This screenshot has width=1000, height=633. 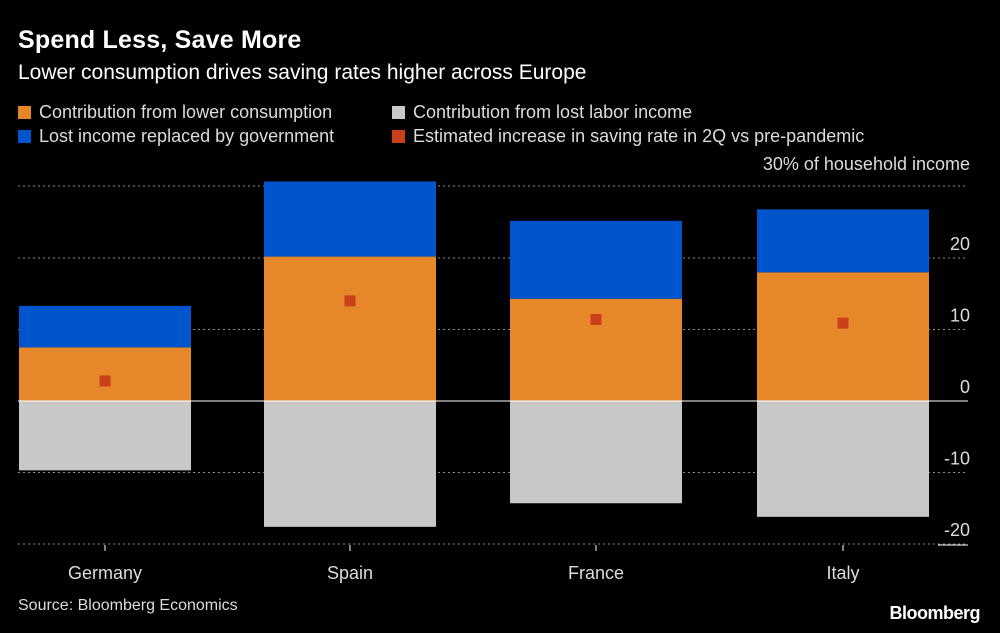 I want to click on bar-consumption-germany, so click(x=105, y=374).